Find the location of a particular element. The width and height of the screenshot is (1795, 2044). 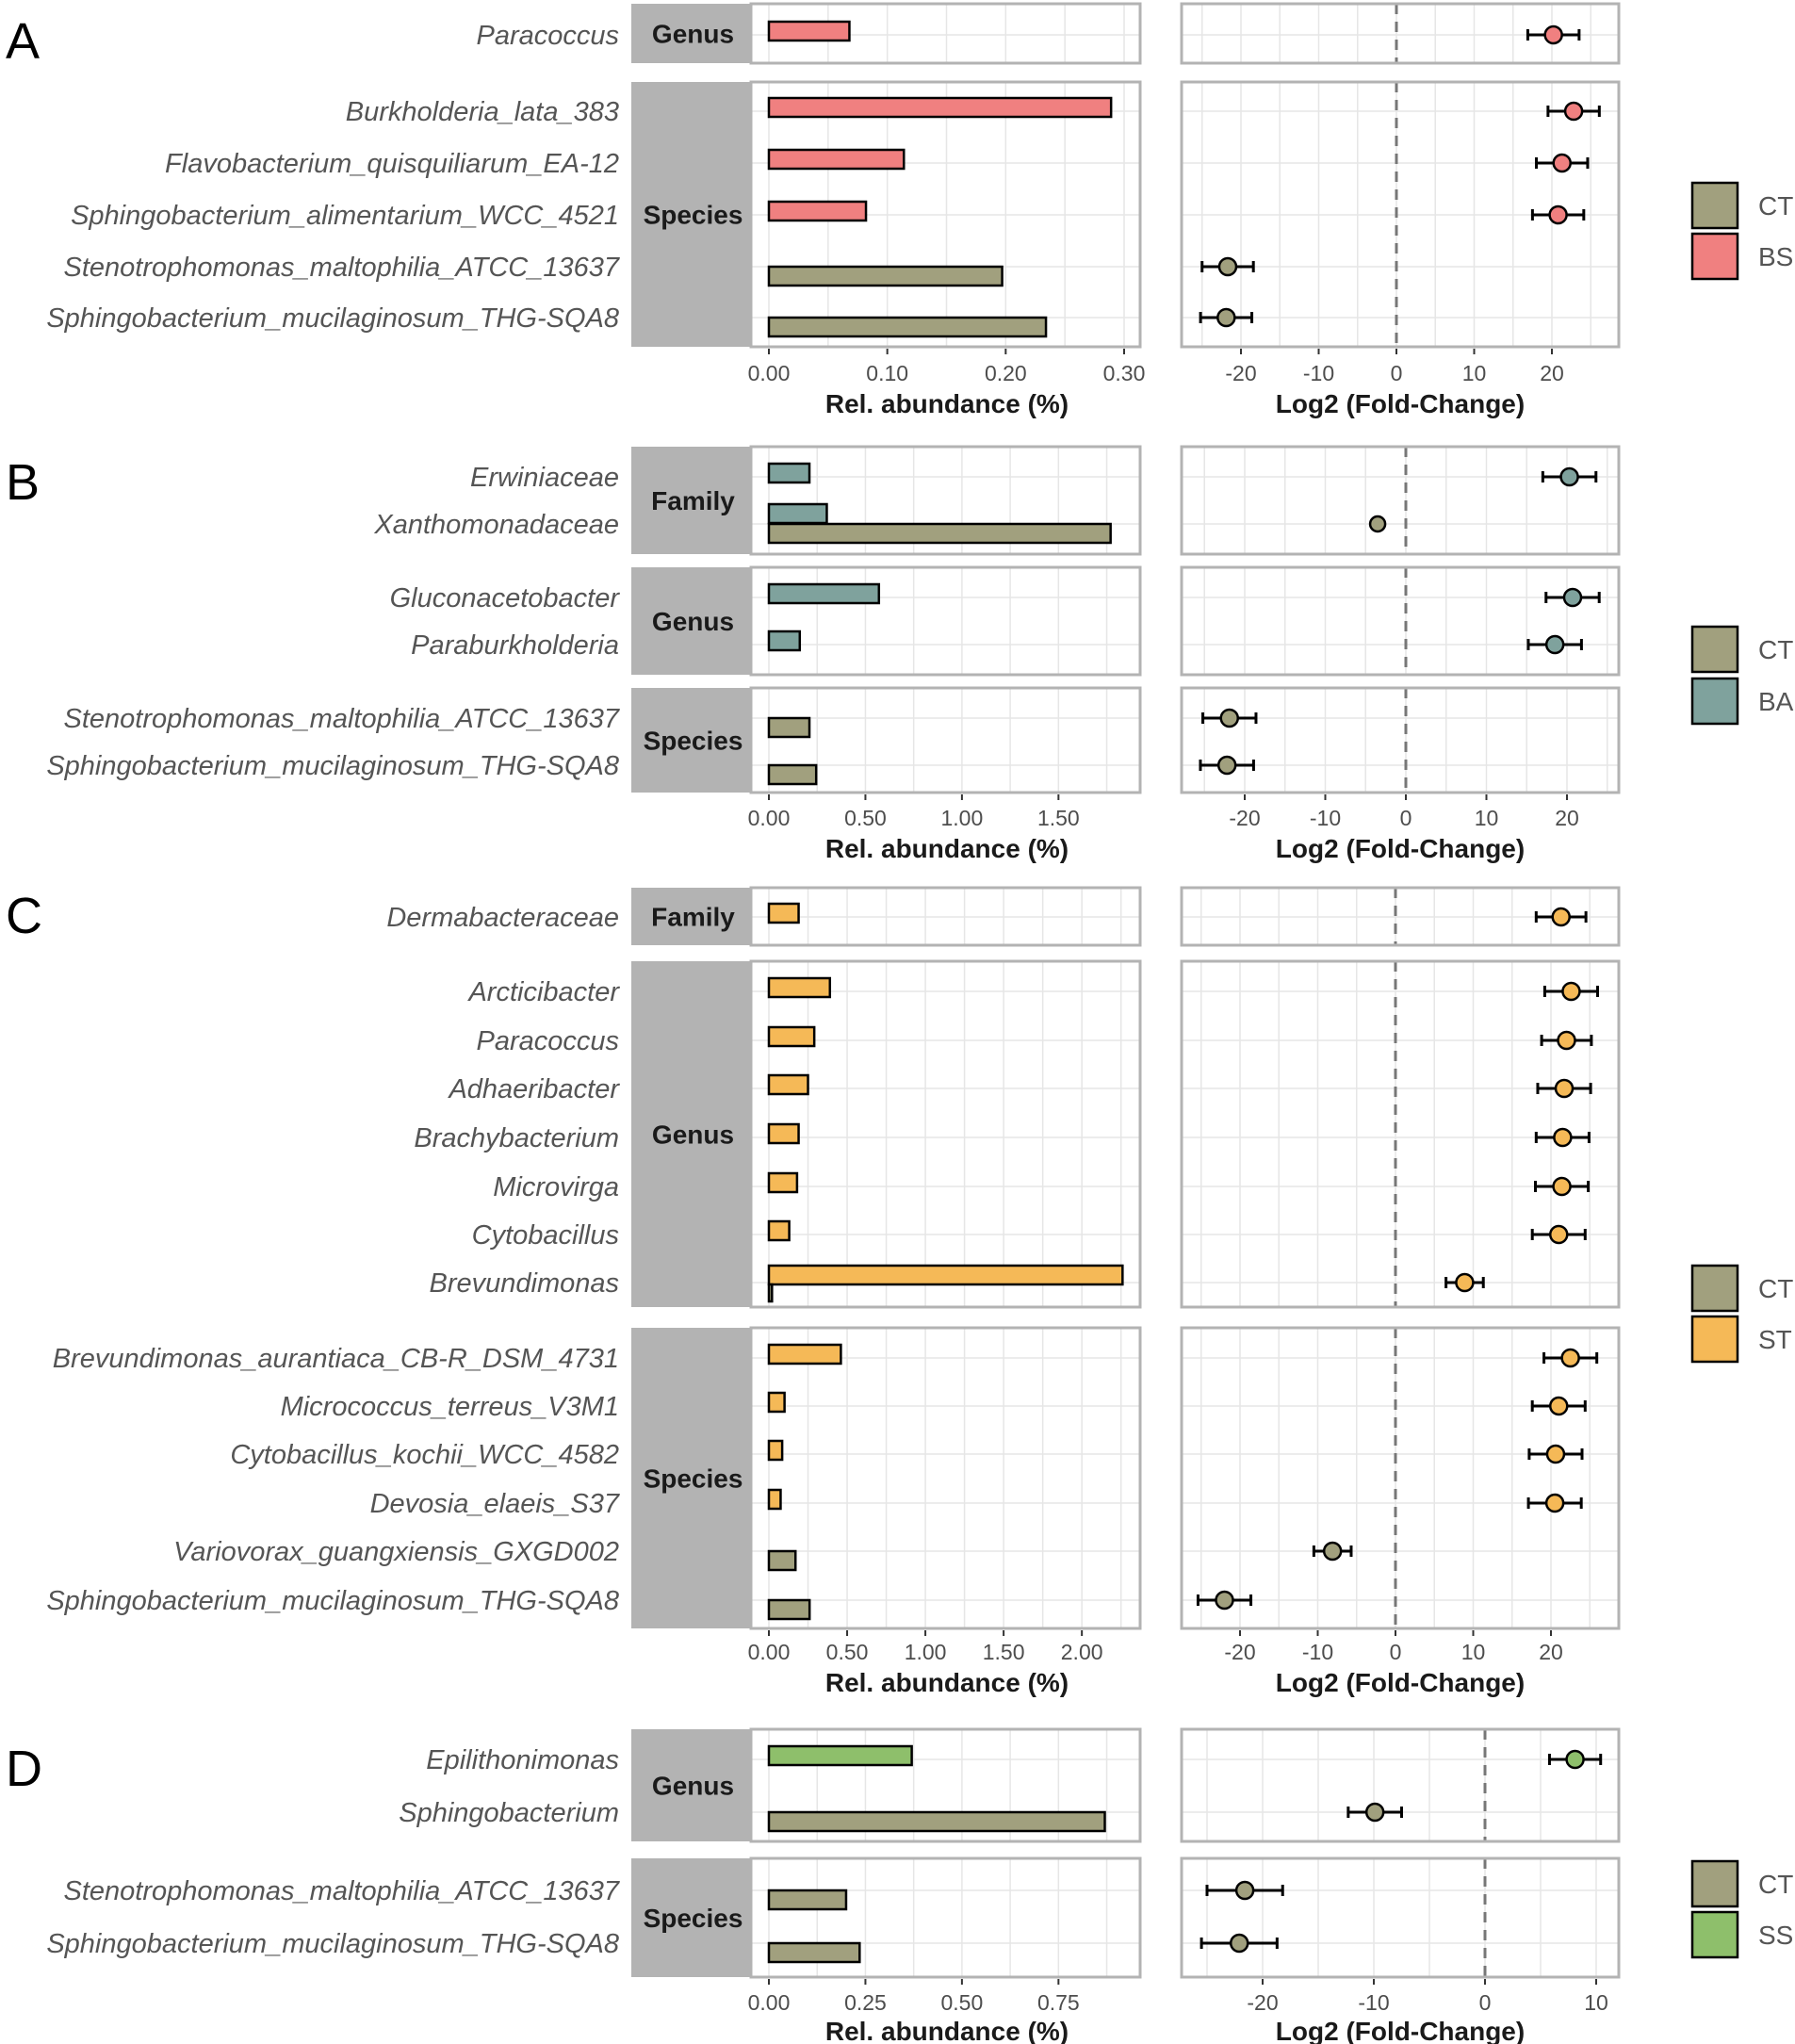

panel-letter: C is located at coordinates (24, 916).